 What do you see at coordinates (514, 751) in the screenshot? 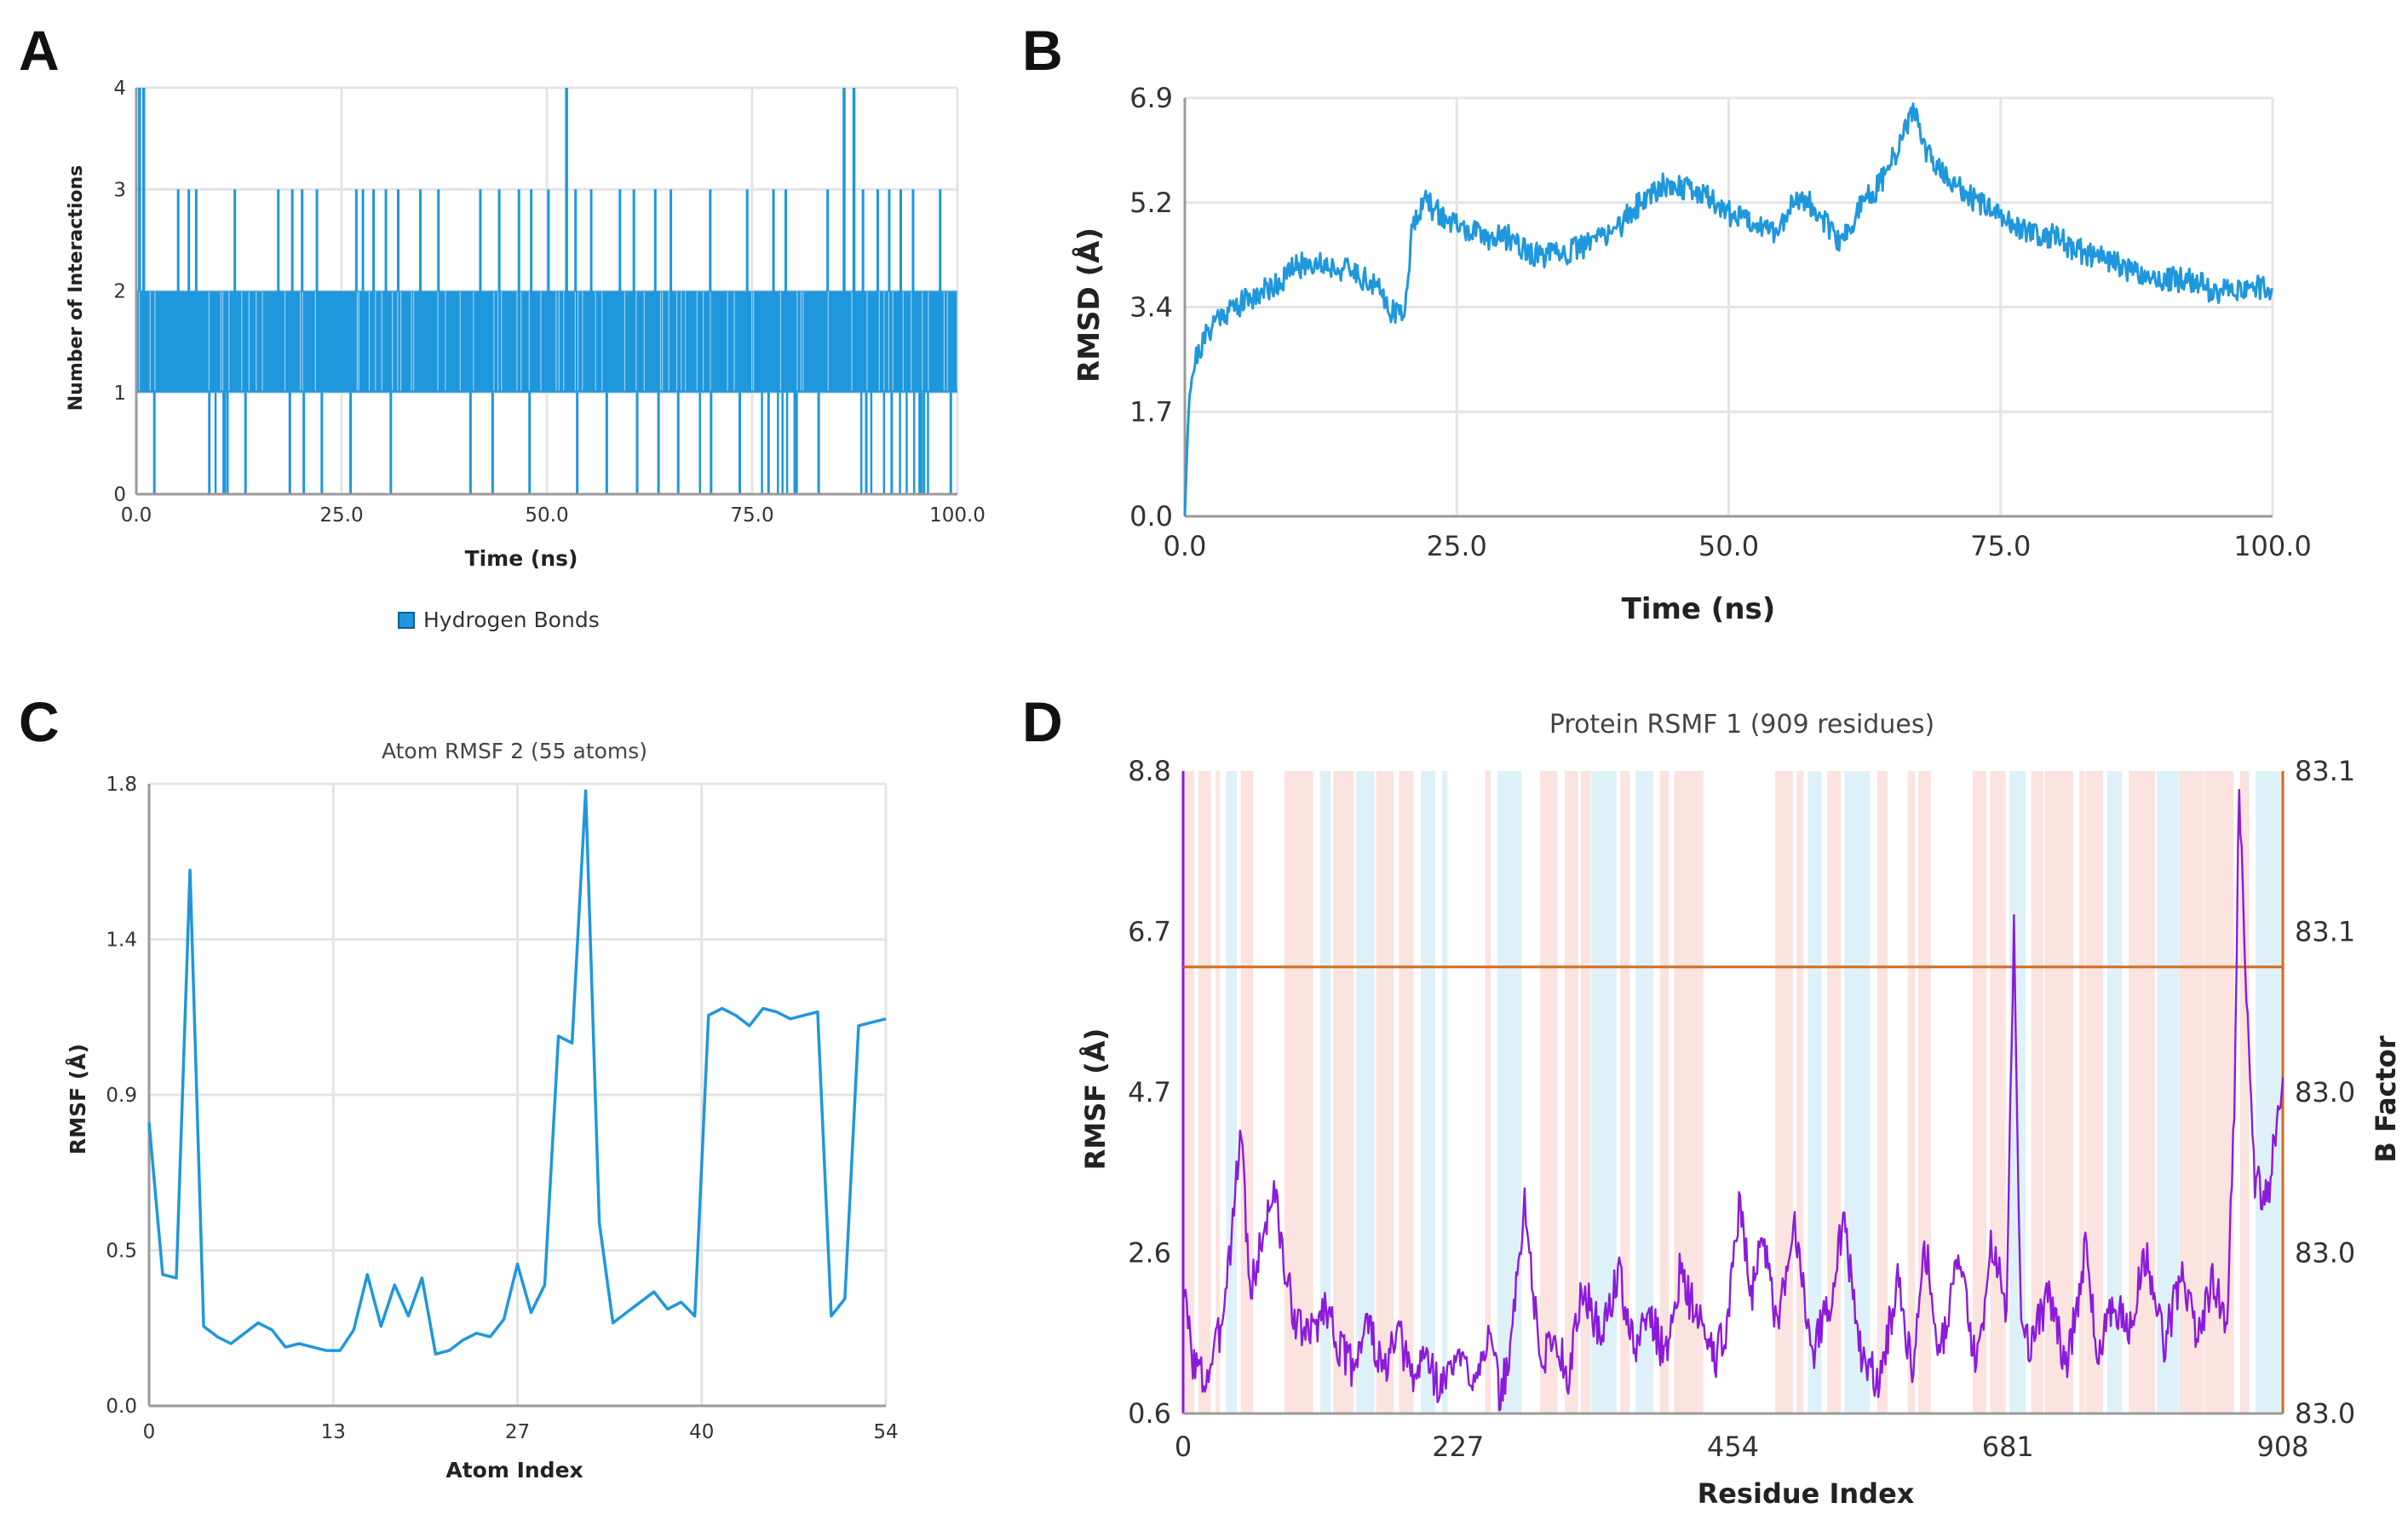
I see `panel-c-title: Atom RMSF 2 (55 atoms)` at bounding box center [514, 751].